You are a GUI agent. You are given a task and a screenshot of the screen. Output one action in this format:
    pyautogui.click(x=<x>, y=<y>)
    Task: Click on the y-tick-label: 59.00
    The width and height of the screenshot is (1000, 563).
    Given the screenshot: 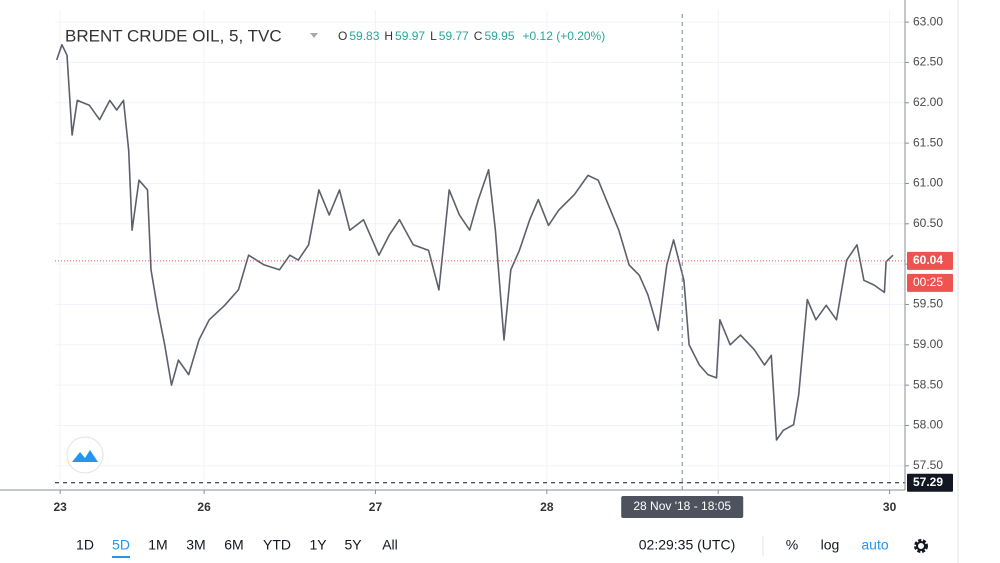 What is the action you would take?
    pyautogui.click(x=928, y=344)
    